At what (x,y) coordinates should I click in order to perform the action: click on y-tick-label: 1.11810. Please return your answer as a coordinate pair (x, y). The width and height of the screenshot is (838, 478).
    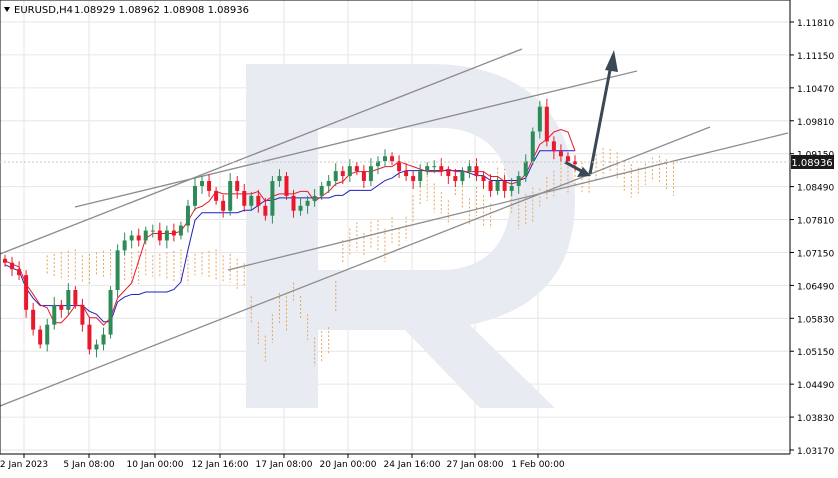
    Looking at the image, I should click on (815, 24).